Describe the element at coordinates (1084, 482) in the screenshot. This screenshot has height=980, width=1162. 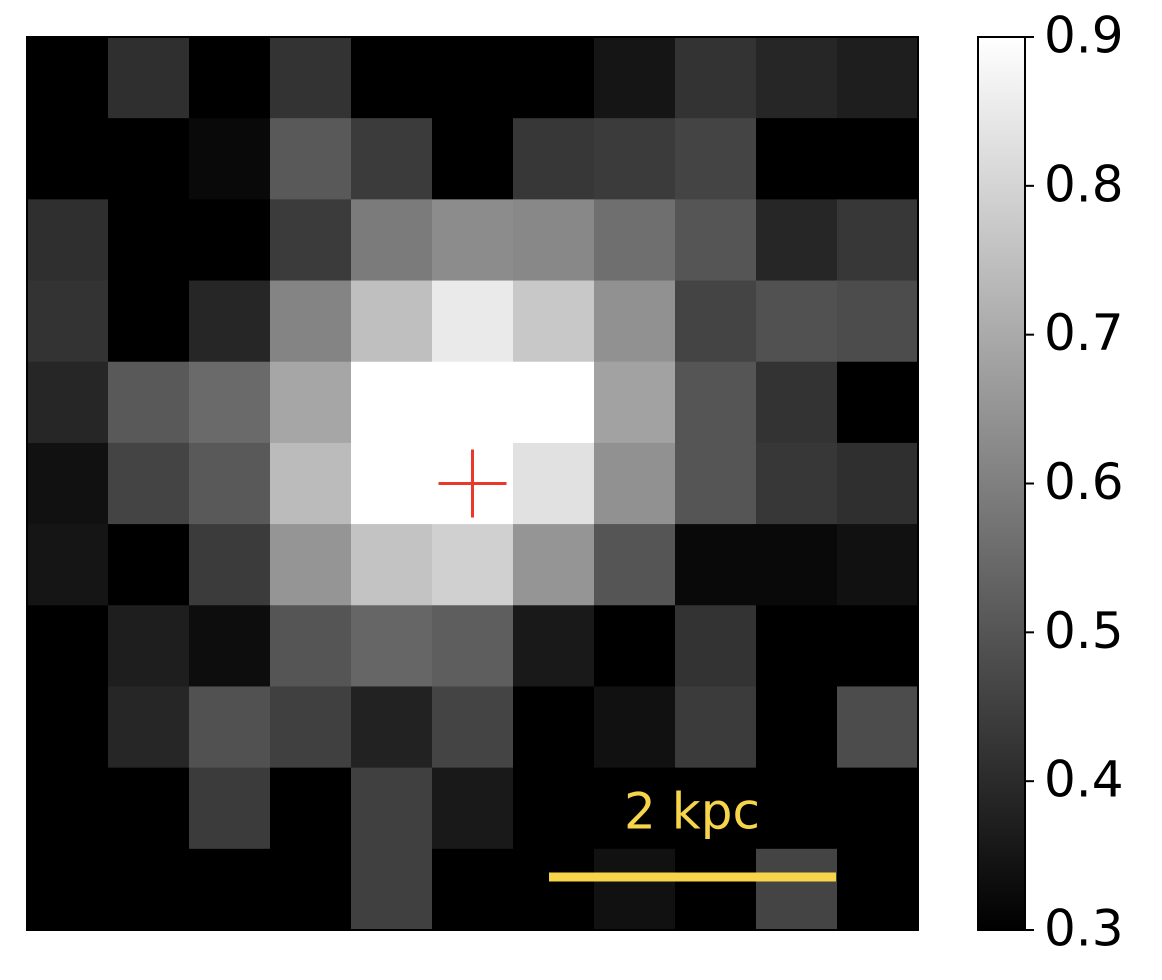
I see `colorbar-tick-label: 0.6` at that location.